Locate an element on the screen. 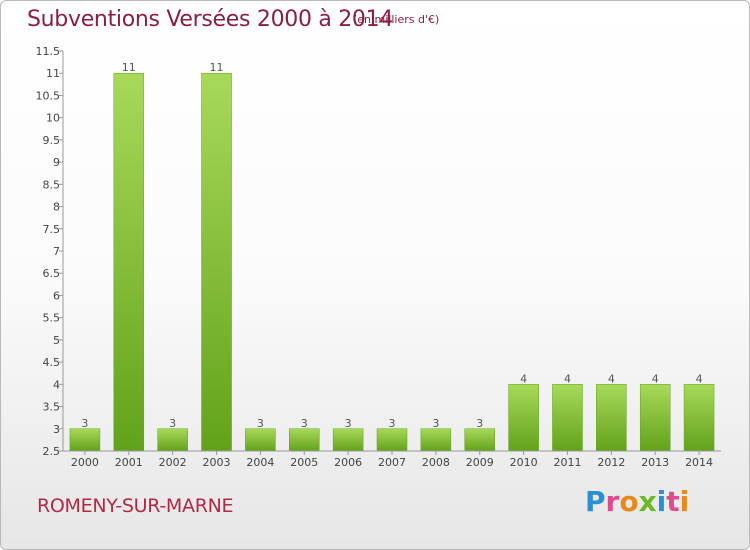  commune-name: ROMENY-SUR-MARNE is located at coordinates (135, 506).